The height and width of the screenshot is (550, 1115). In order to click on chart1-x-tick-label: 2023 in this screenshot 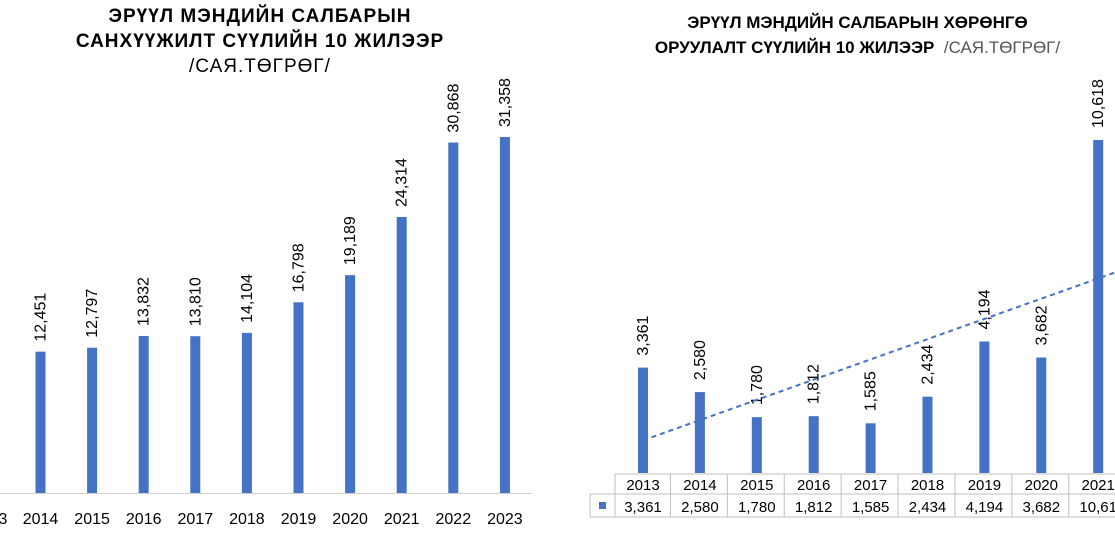, I will do `click(505, 519)`.